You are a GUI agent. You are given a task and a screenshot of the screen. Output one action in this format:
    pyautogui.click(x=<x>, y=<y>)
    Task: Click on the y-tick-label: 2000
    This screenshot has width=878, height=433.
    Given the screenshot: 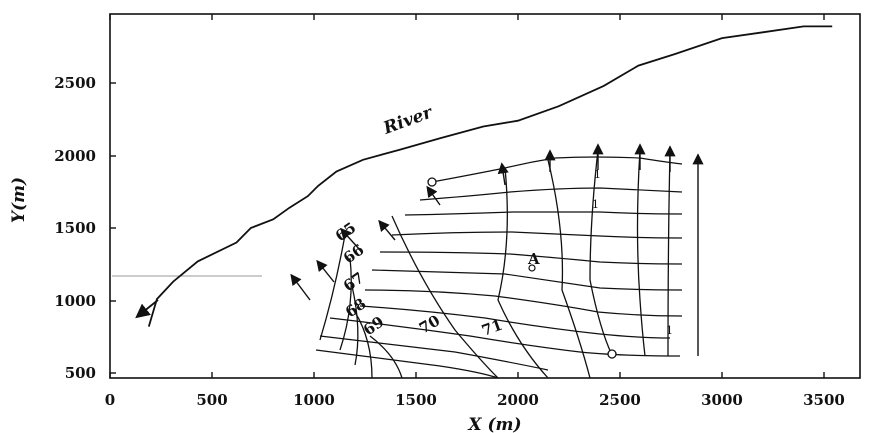 What is the action you would take?
    pyautogui.click(x=75, y=156)
    